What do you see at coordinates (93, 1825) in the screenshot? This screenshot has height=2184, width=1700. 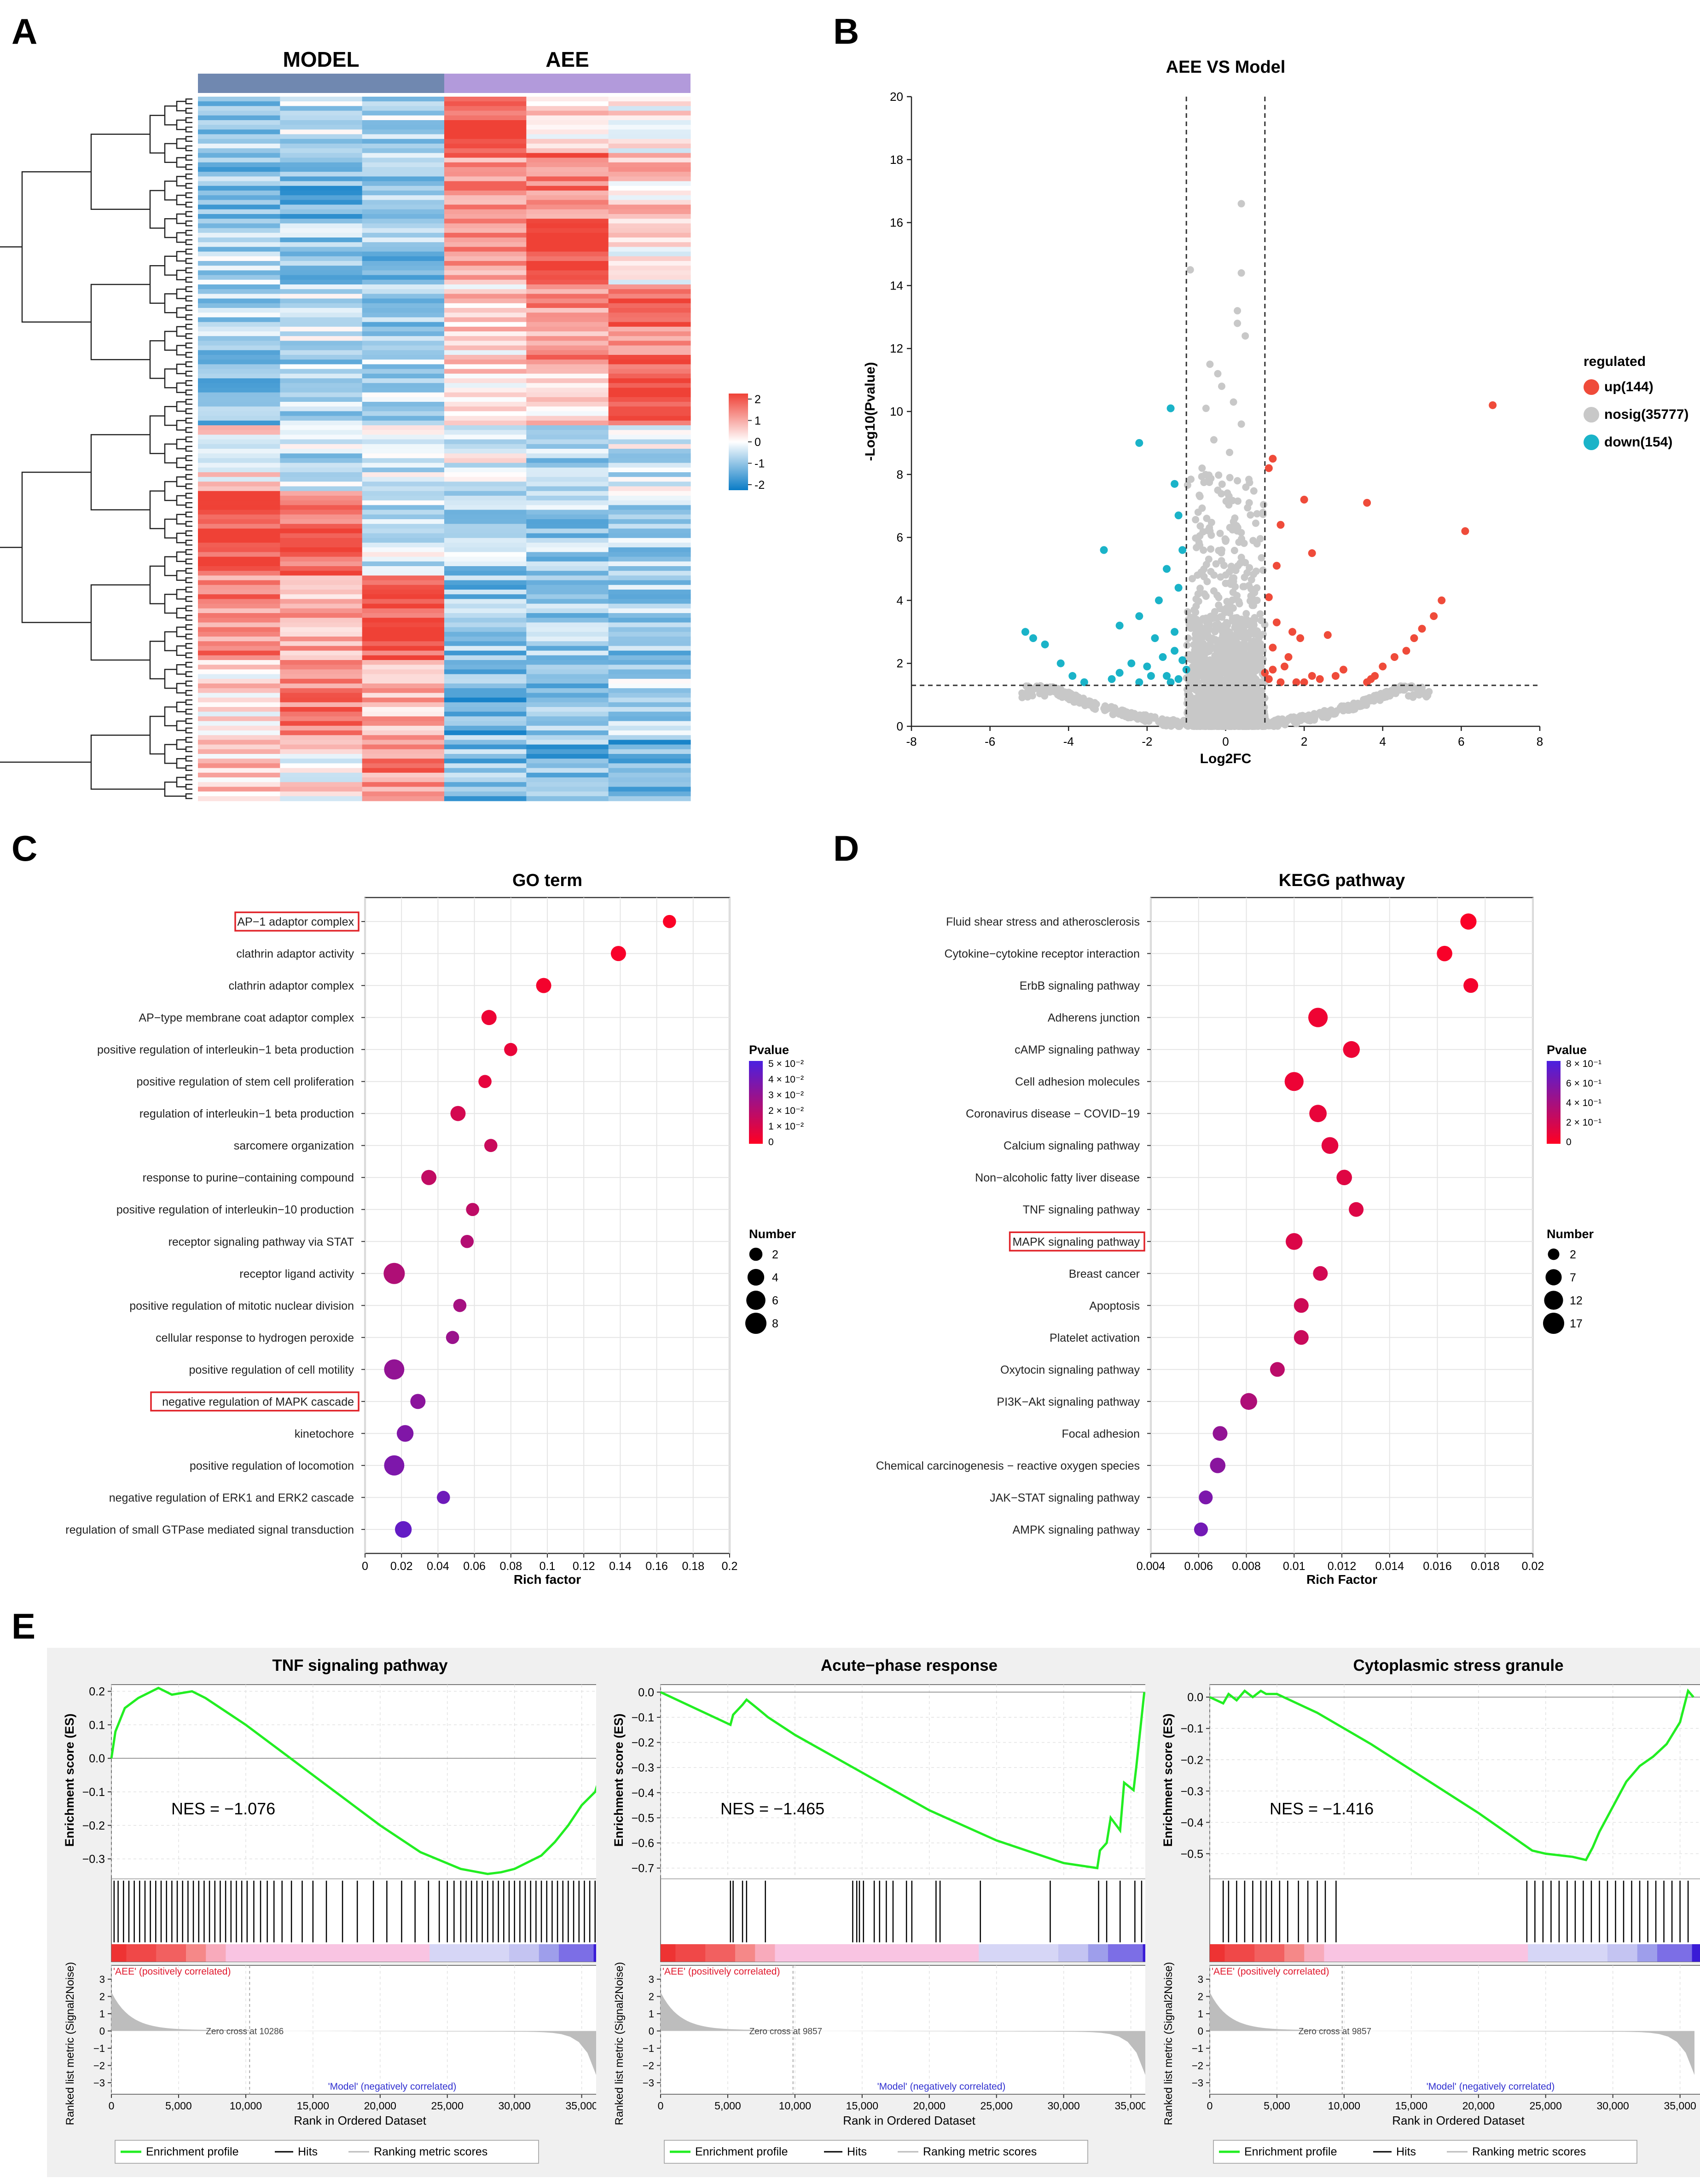 I see `y-tick-label: −0.2` at bounding box center [93, 1825].